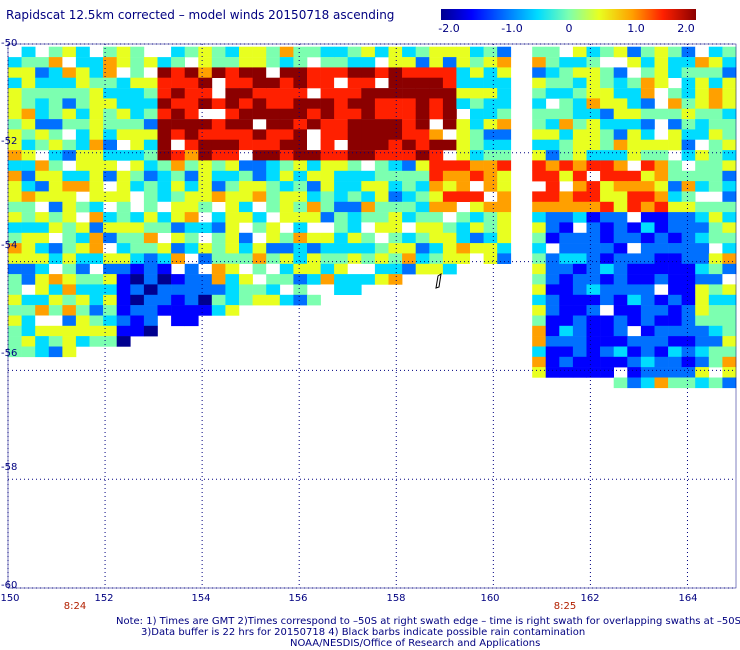 Image resolution: width=740 pixels, height=650 pixels. Describe the element at coordinates (490, 598) in the screenshot. I see `lon-label: 160` at that location.